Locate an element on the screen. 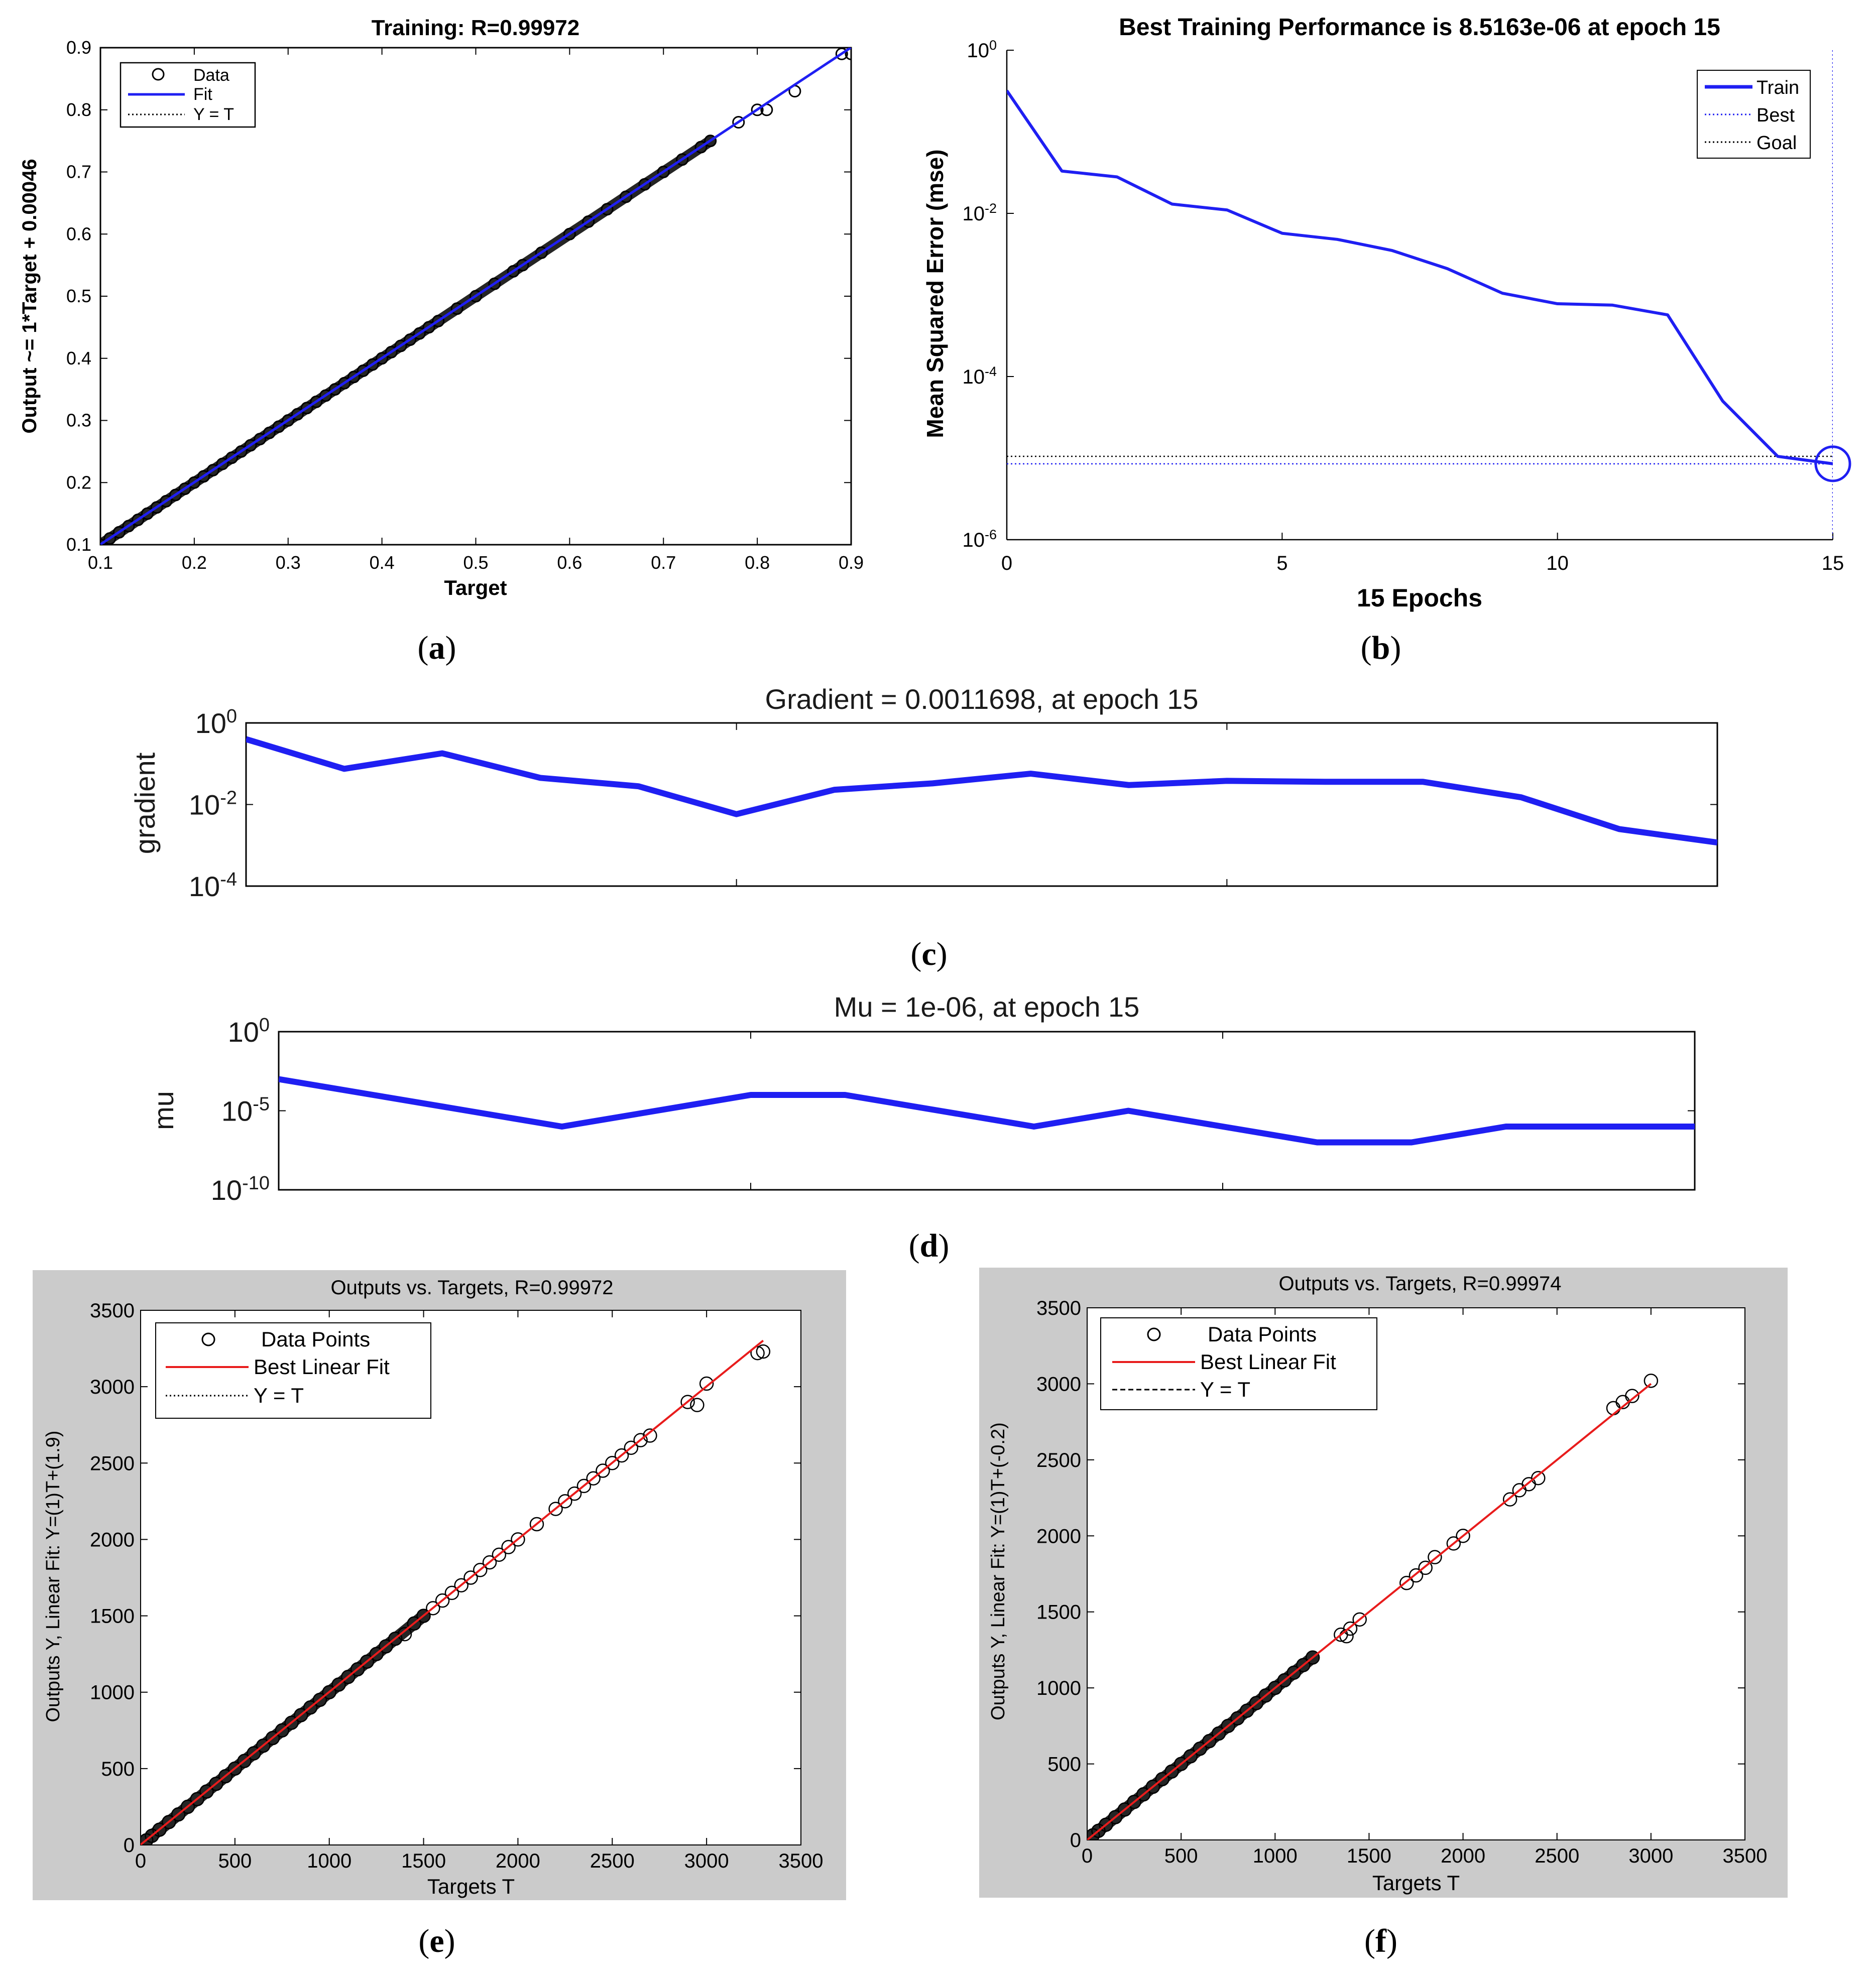 The image size is (1876, 1976). panel-a-xtick-label: 0.8 is located at coordinates (757, 562).